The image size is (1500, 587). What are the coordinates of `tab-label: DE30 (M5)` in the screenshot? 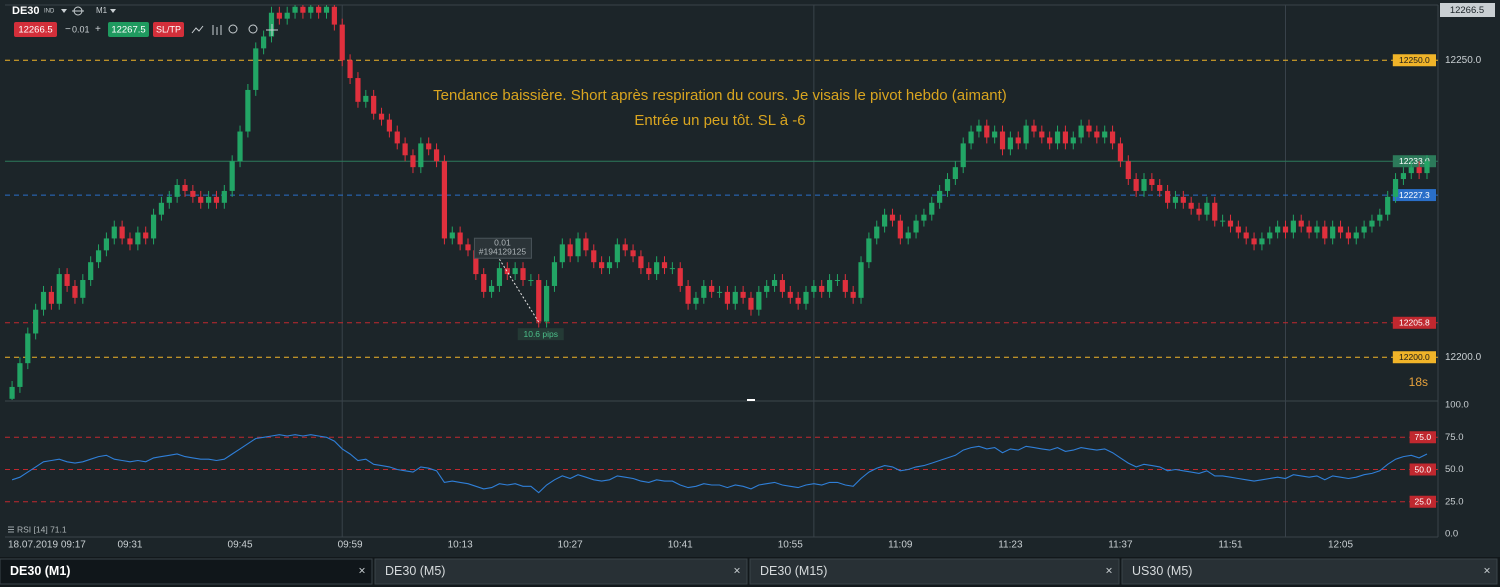 It's located at (415, 571).